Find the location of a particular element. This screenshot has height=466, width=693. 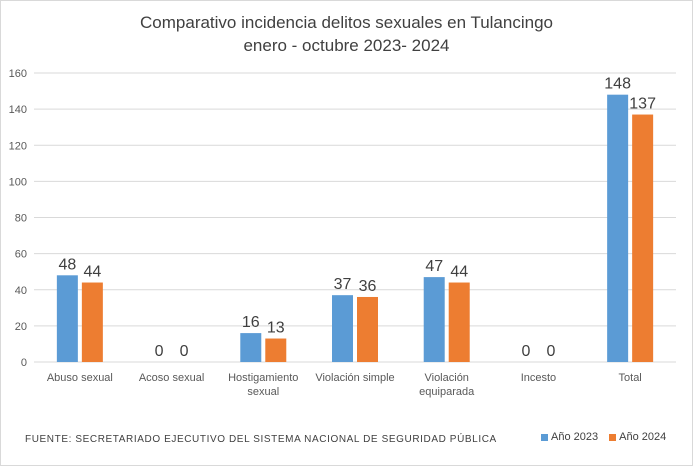

y-tick-label: 80 is located at coordinates (21, 219).